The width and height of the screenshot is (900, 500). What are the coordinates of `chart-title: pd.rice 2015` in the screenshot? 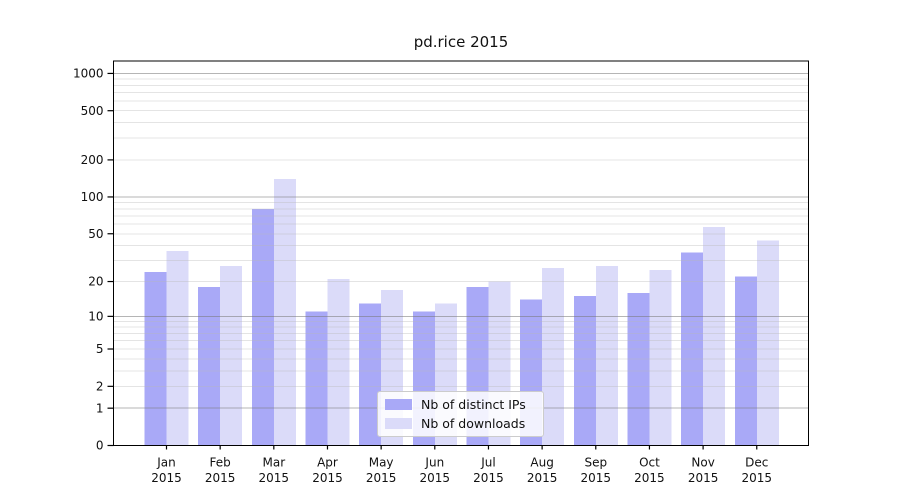 It's located at (461, 42).